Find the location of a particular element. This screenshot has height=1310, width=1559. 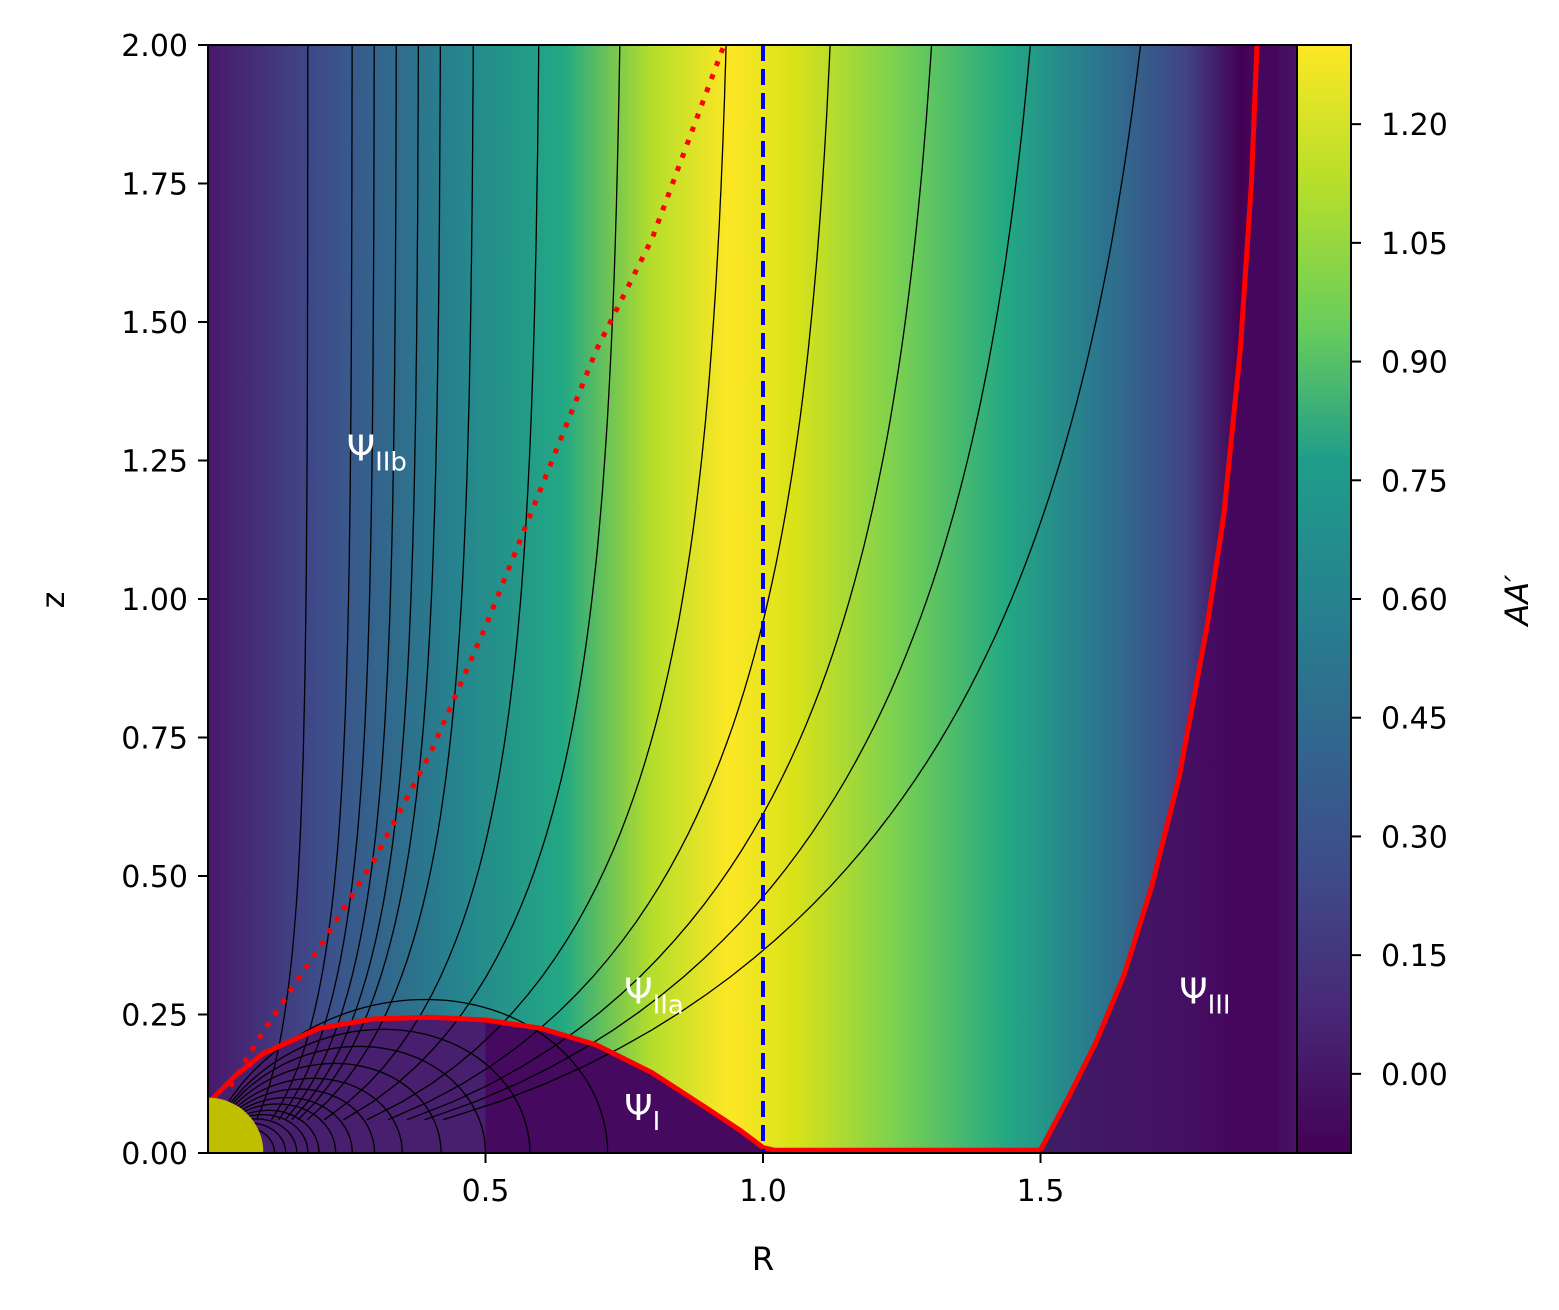

region-label-subscript: I is located at coordinates (657, 1122).